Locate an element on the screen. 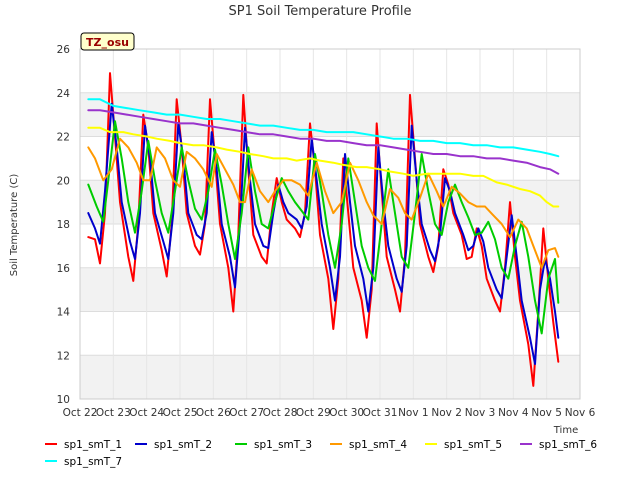 The image size is (640, 480). x-tick-label: Nov 3 is located at coordinates (480, 413).